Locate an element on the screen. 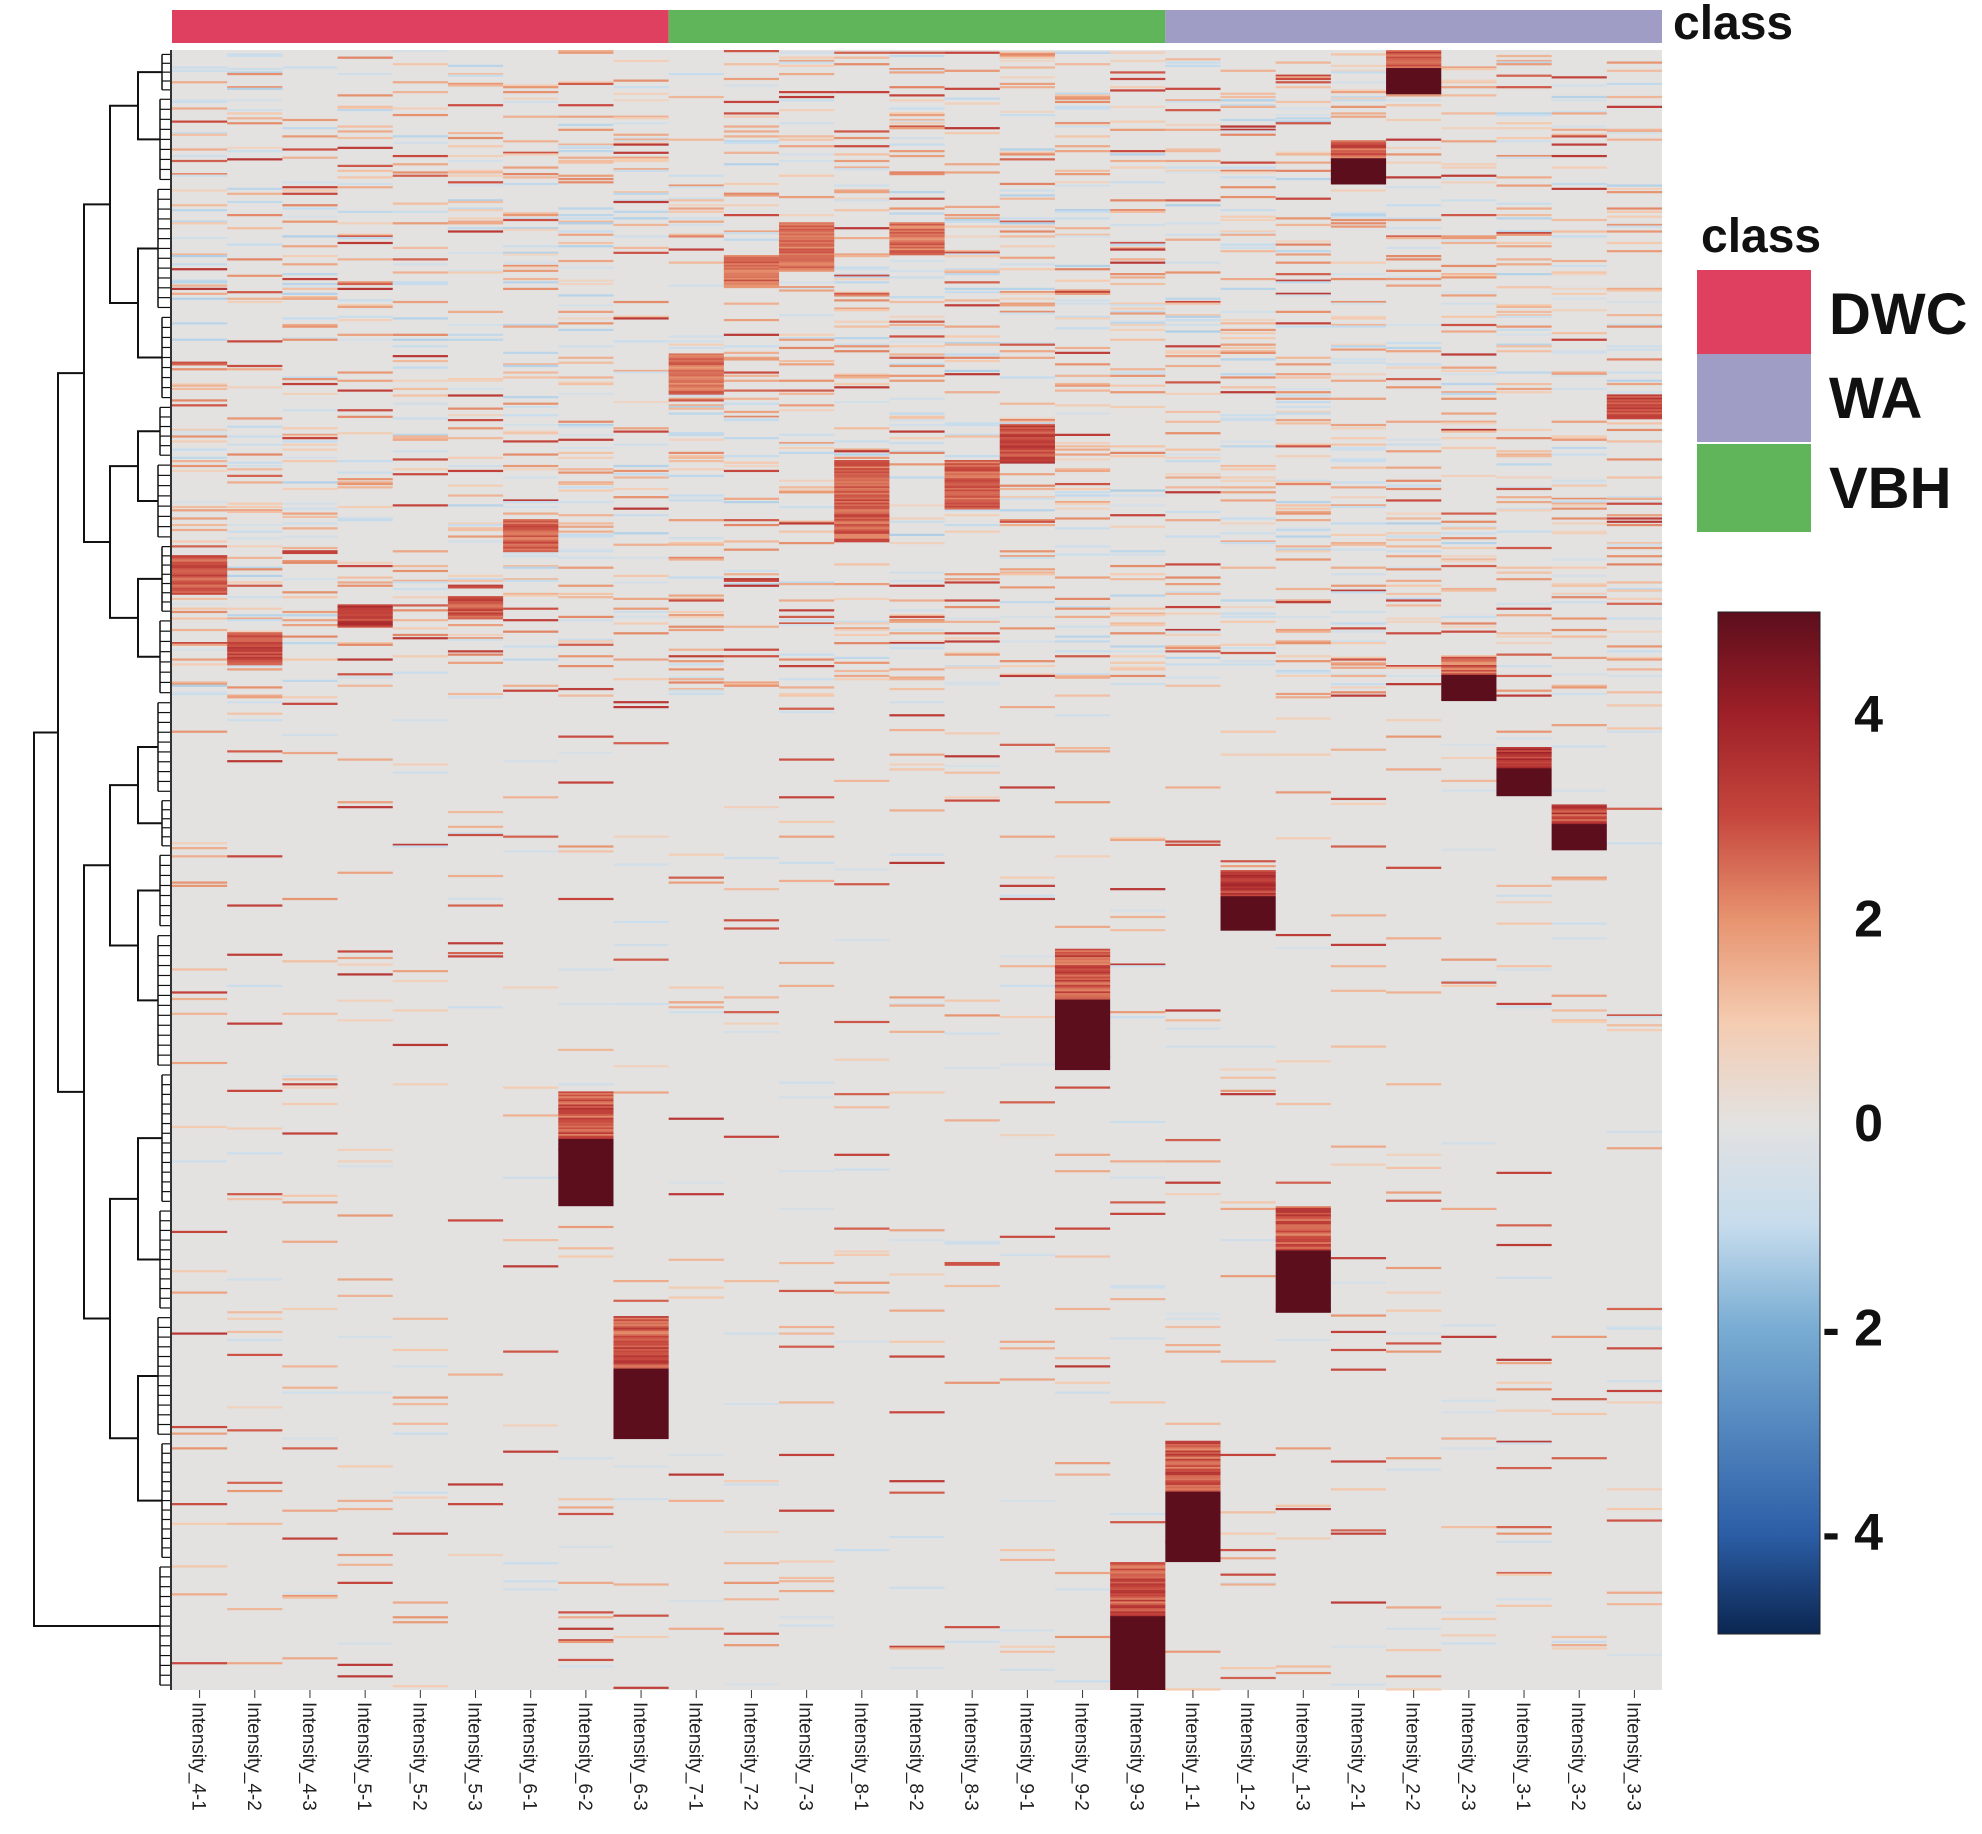 The height and width of the screenshot is (1834, 1982). column-label: Intensity_5-2 is located at coordinates (418, 1756).